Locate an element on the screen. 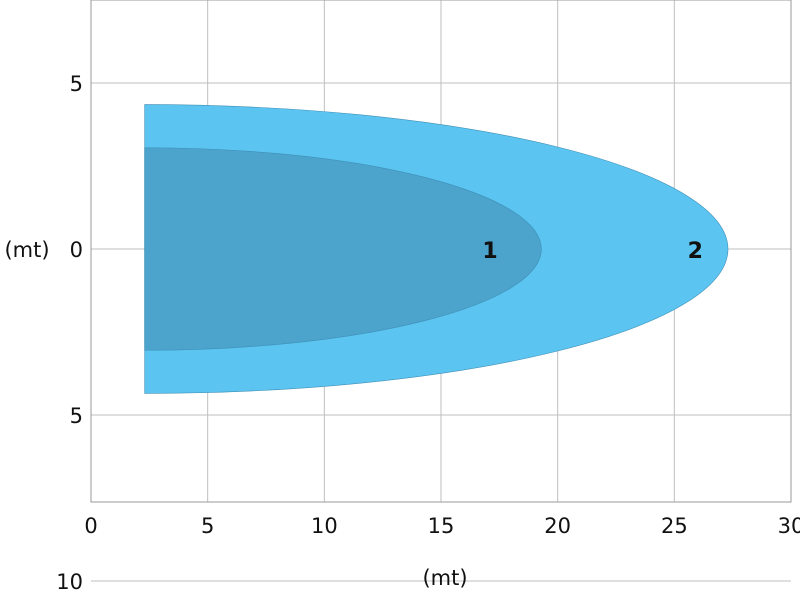 This screenshot has width=800, height=596. x-tick-label: 30 is located at coordinates (789, 526).